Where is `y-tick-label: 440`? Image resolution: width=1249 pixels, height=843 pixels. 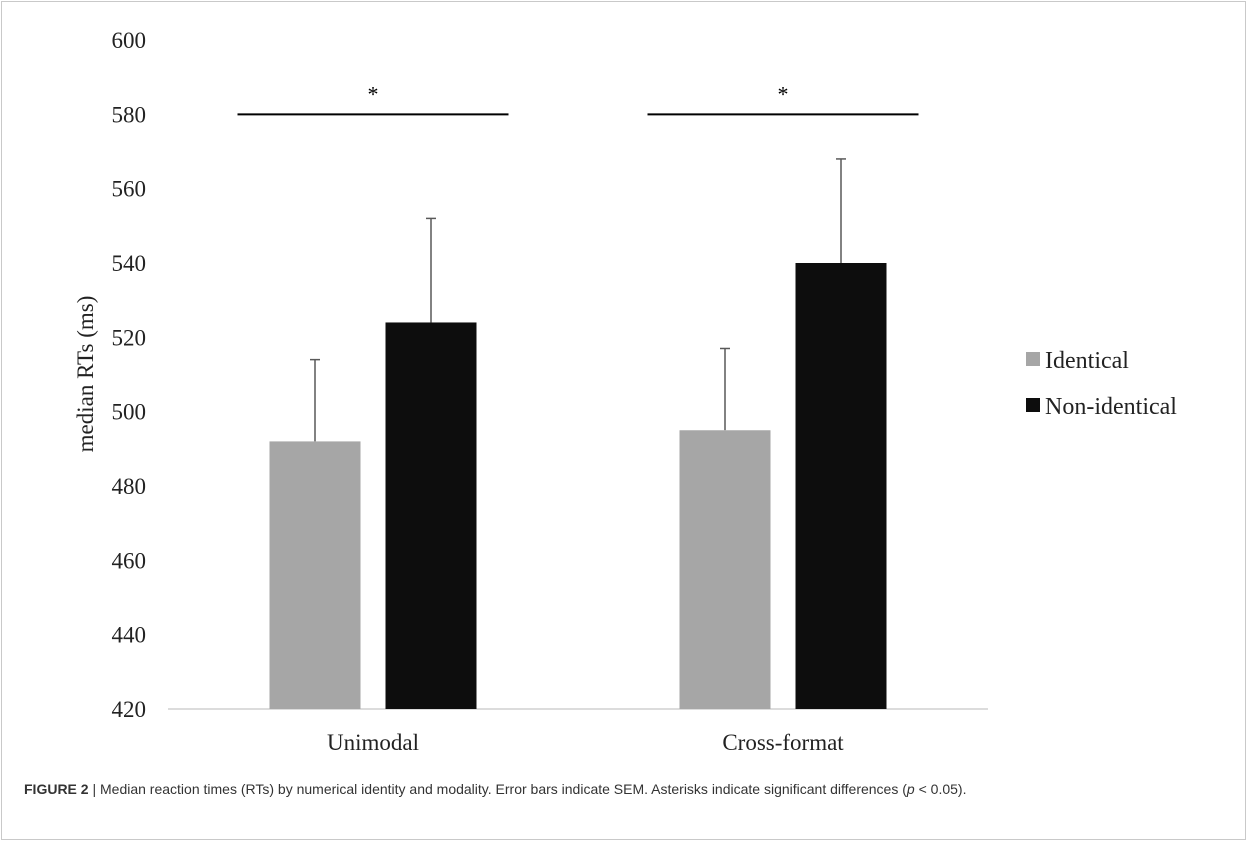
y-tick-label: 440 is located at coordinates (129, 635).